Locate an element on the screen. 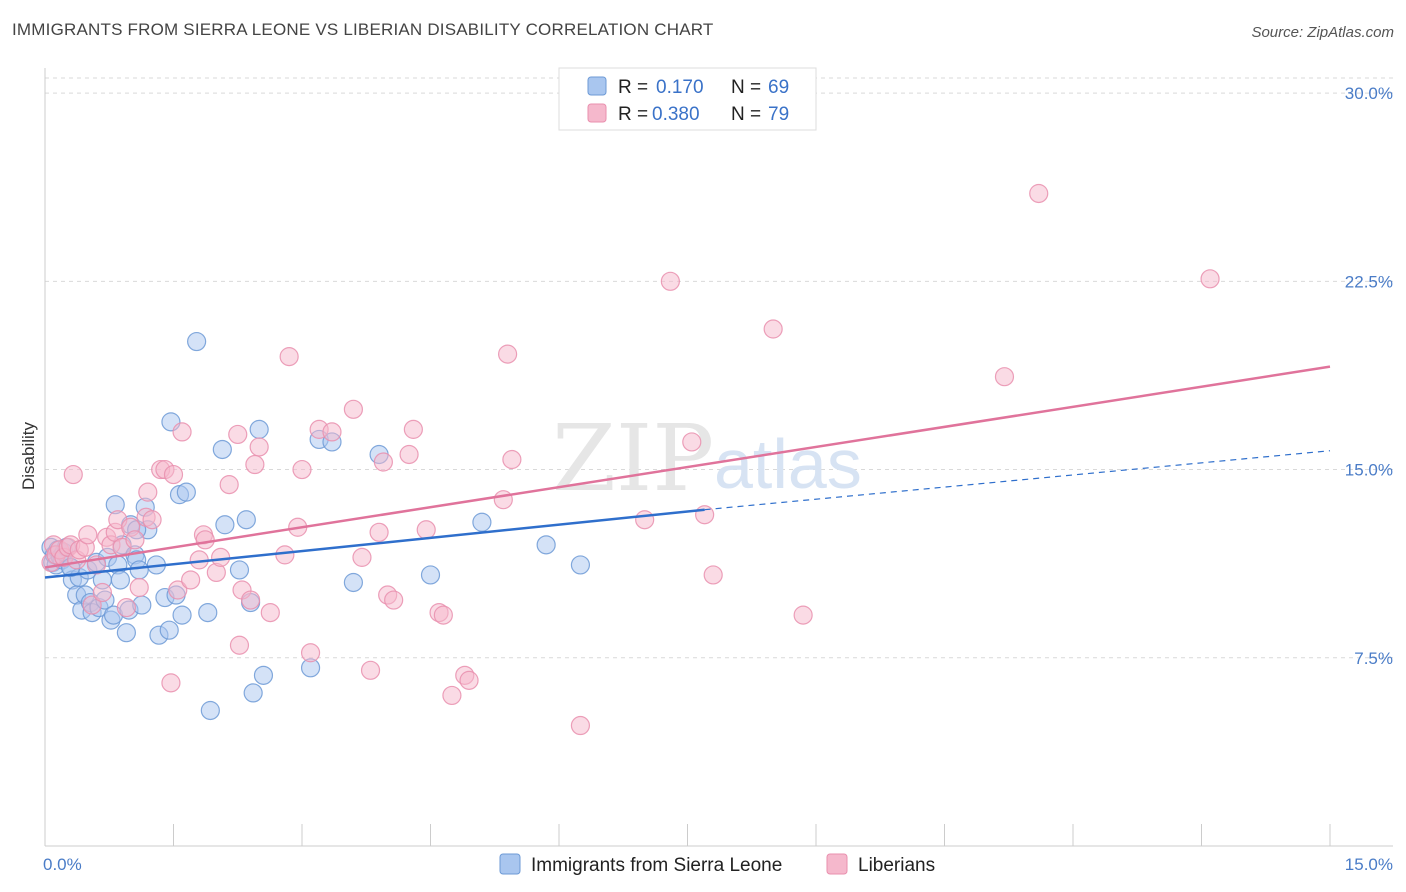  source-credit: Source: ZipAtlas.com is located at coordinates (1322, 32).